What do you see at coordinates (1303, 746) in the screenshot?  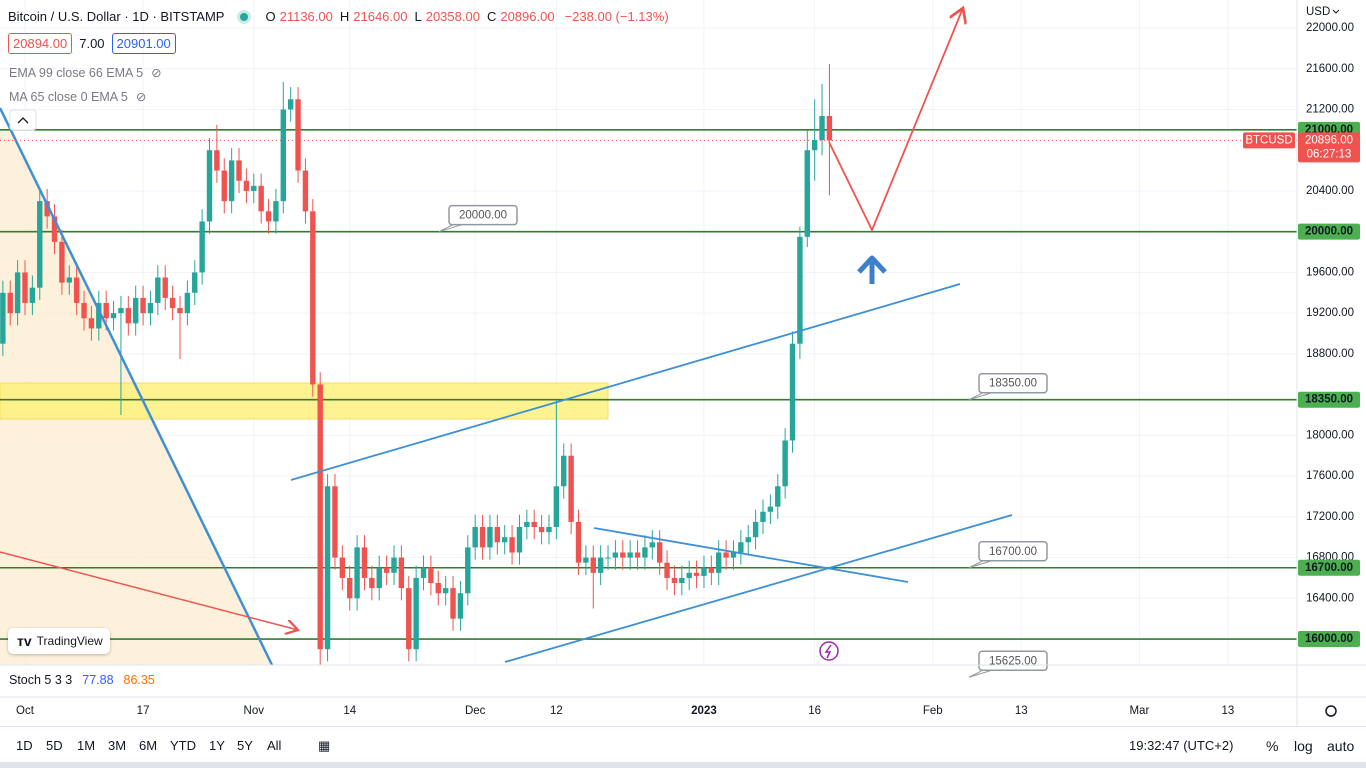 I see `option-button: log` at bounding box center [1303, 746].